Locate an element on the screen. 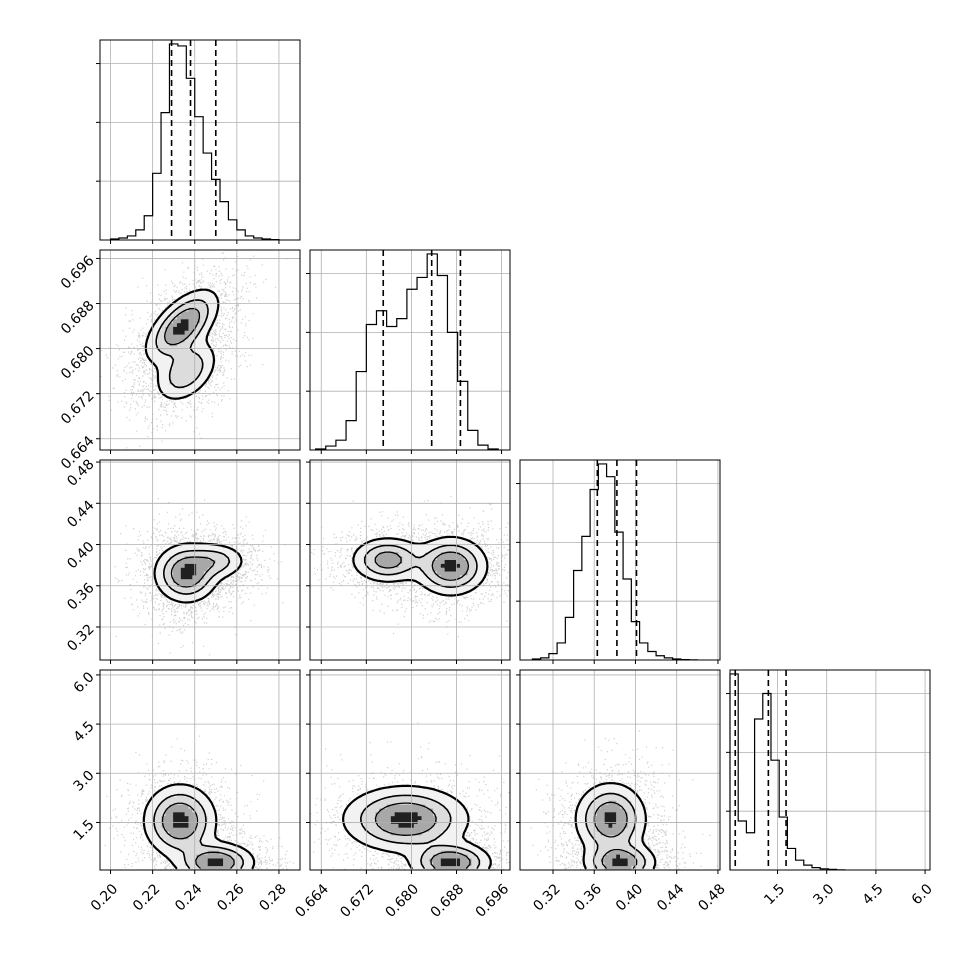  x-tick-label-2-2: 0.40 is located at coordinates (629, 897).